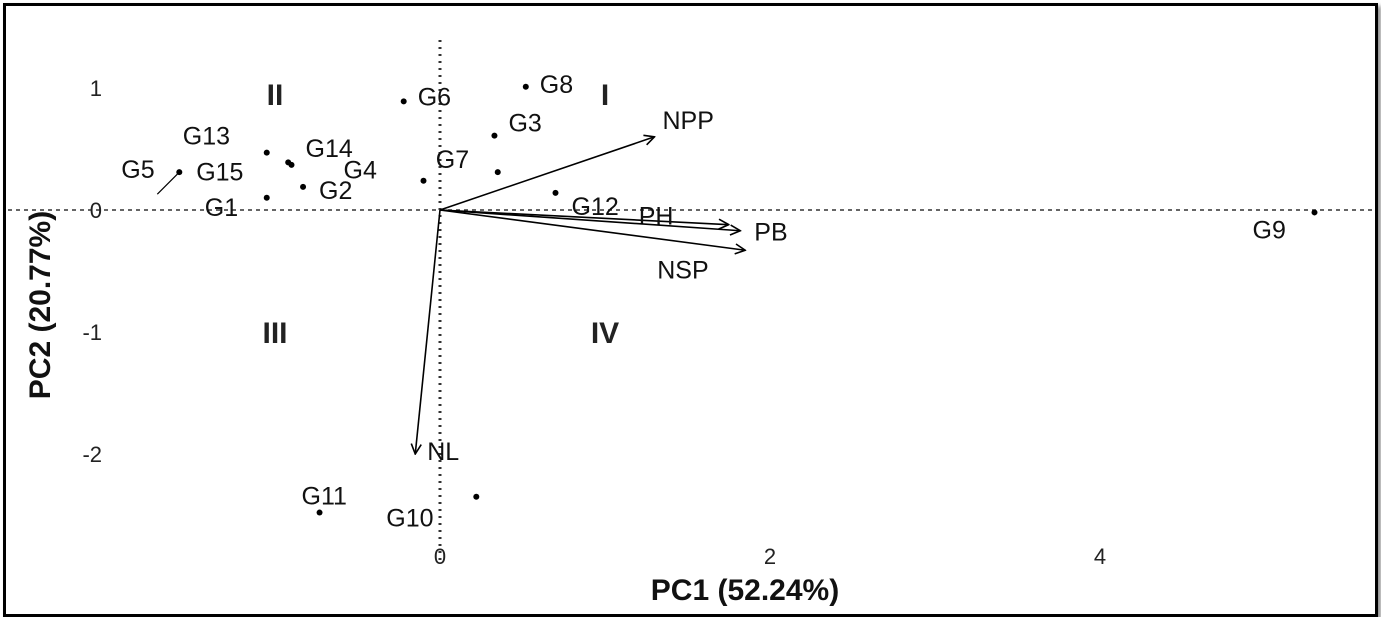 This screenshot has height=617, width=1381. Describe the element at coordinates (1269, 230) in the screenshot. I see `genotype-label: G9` at that location.